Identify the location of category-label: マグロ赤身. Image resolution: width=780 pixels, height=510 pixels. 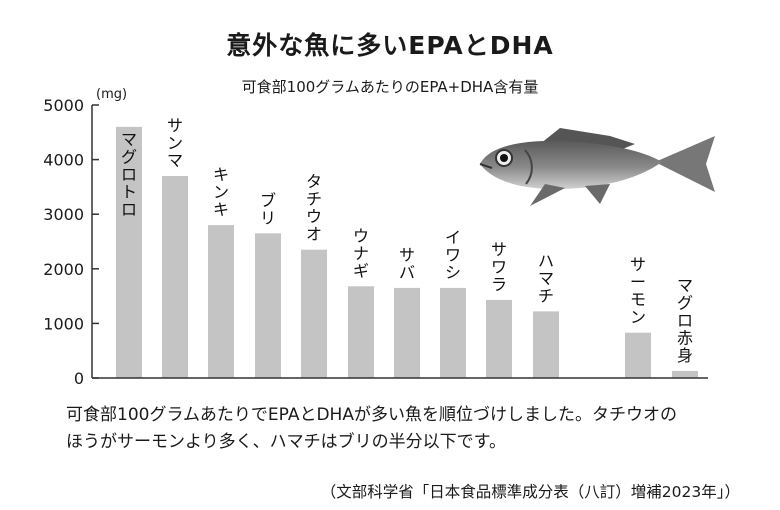
(685, 320).